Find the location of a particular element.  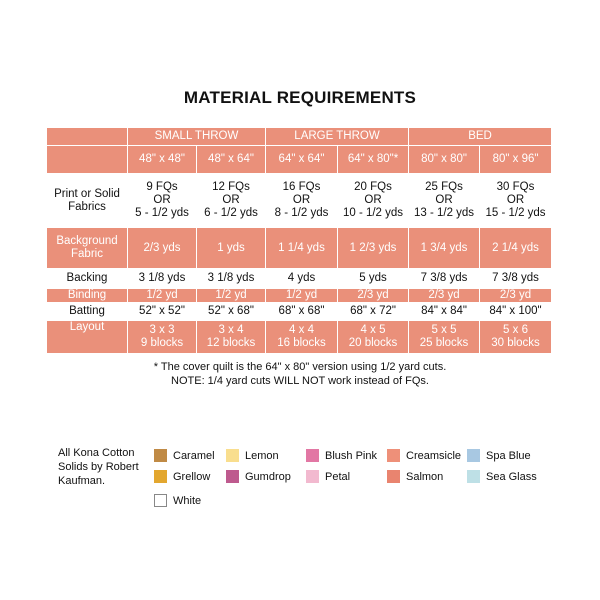

row-label-backing: Backing is located at coordinates (87, 278).